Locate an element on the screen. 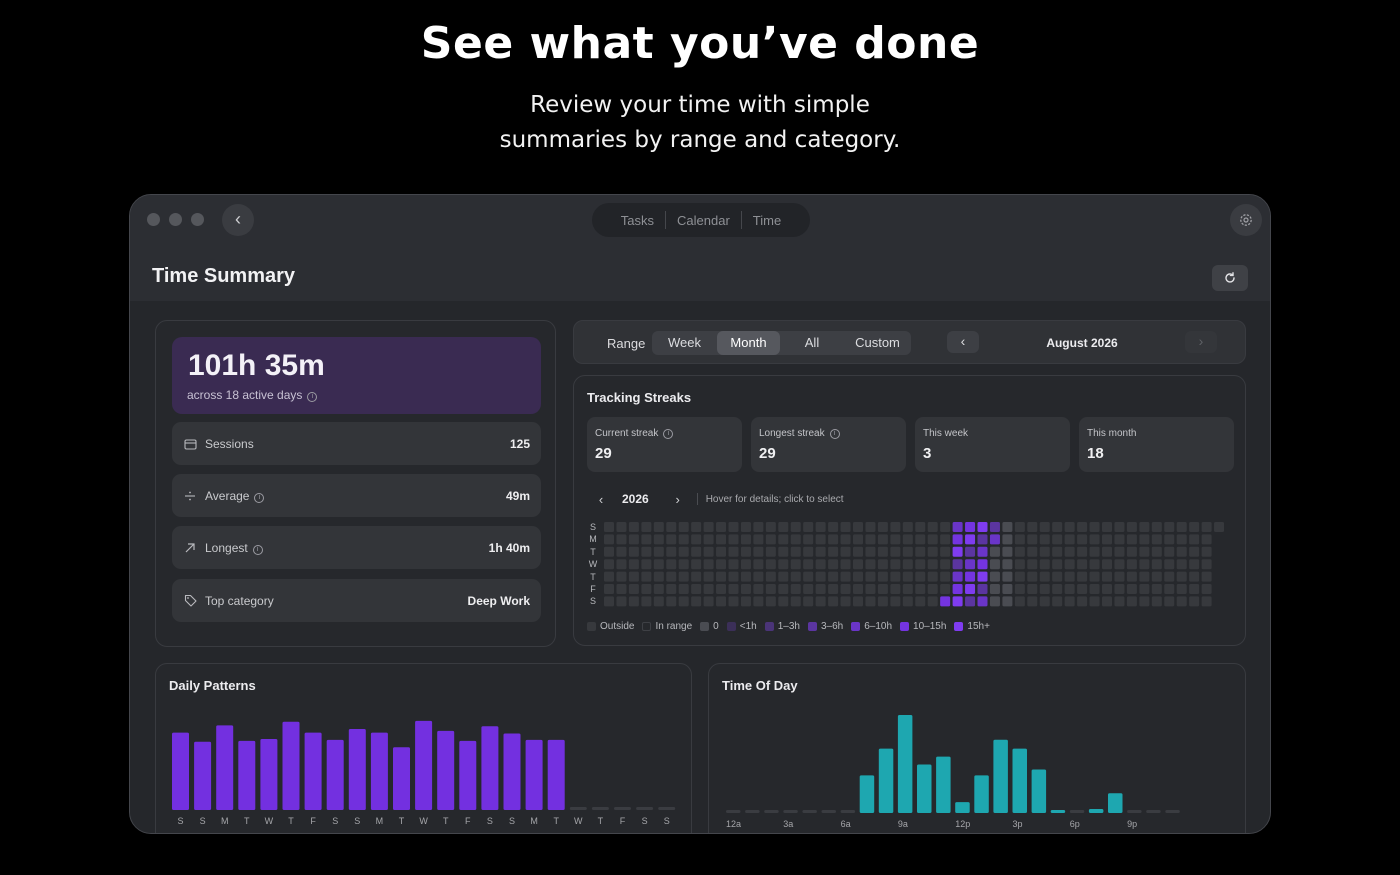  tab-tasks: Tasks is located at coordinates (637, 220).